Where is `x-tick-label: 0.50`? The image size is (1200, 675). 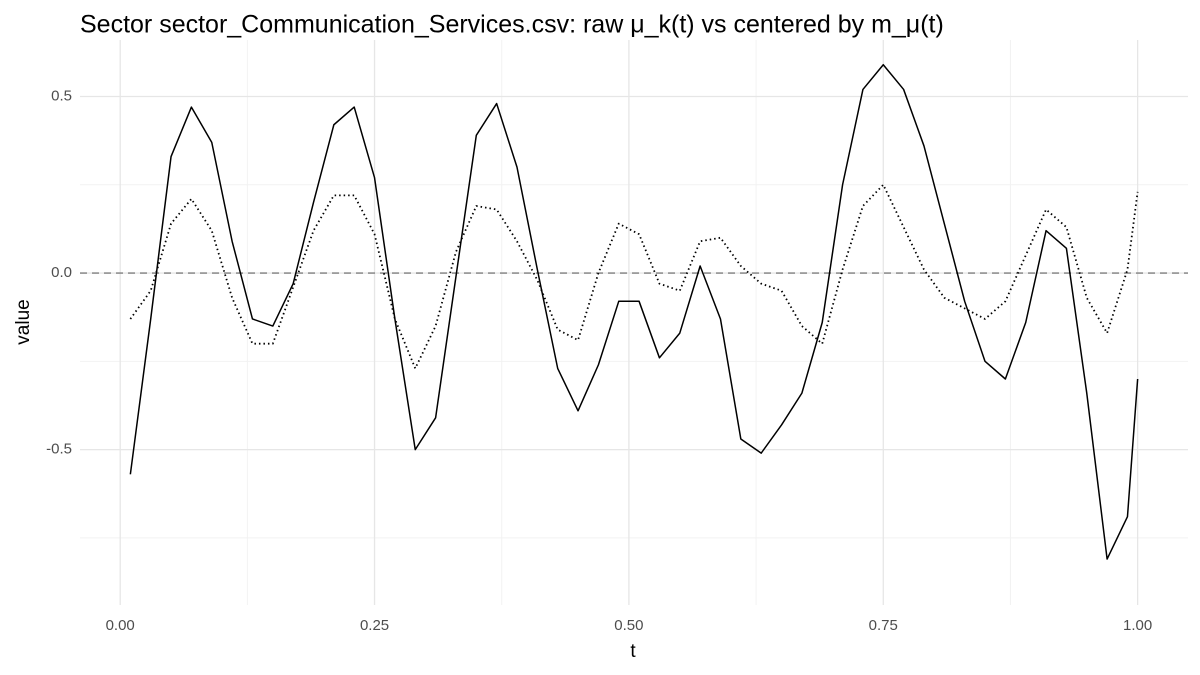
x-tick-label: 0.50 is located at coordinates (628, 625).